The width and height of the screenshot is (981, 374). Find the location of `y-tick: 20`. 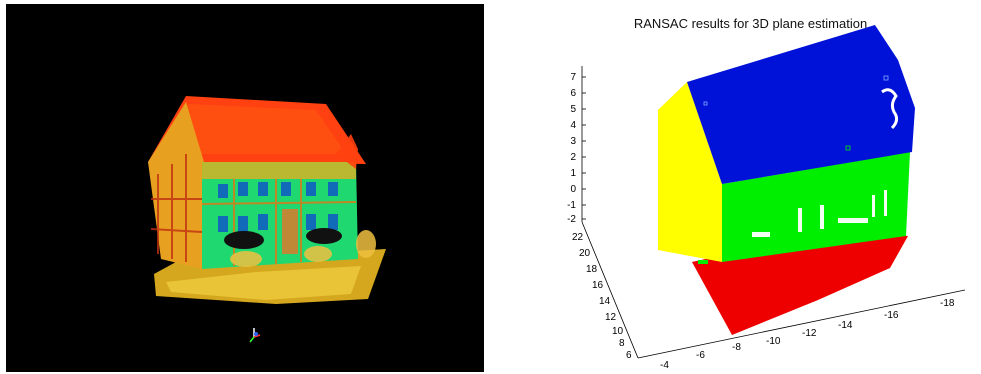

y-tick: 20 is located at coordinates (585, 253).